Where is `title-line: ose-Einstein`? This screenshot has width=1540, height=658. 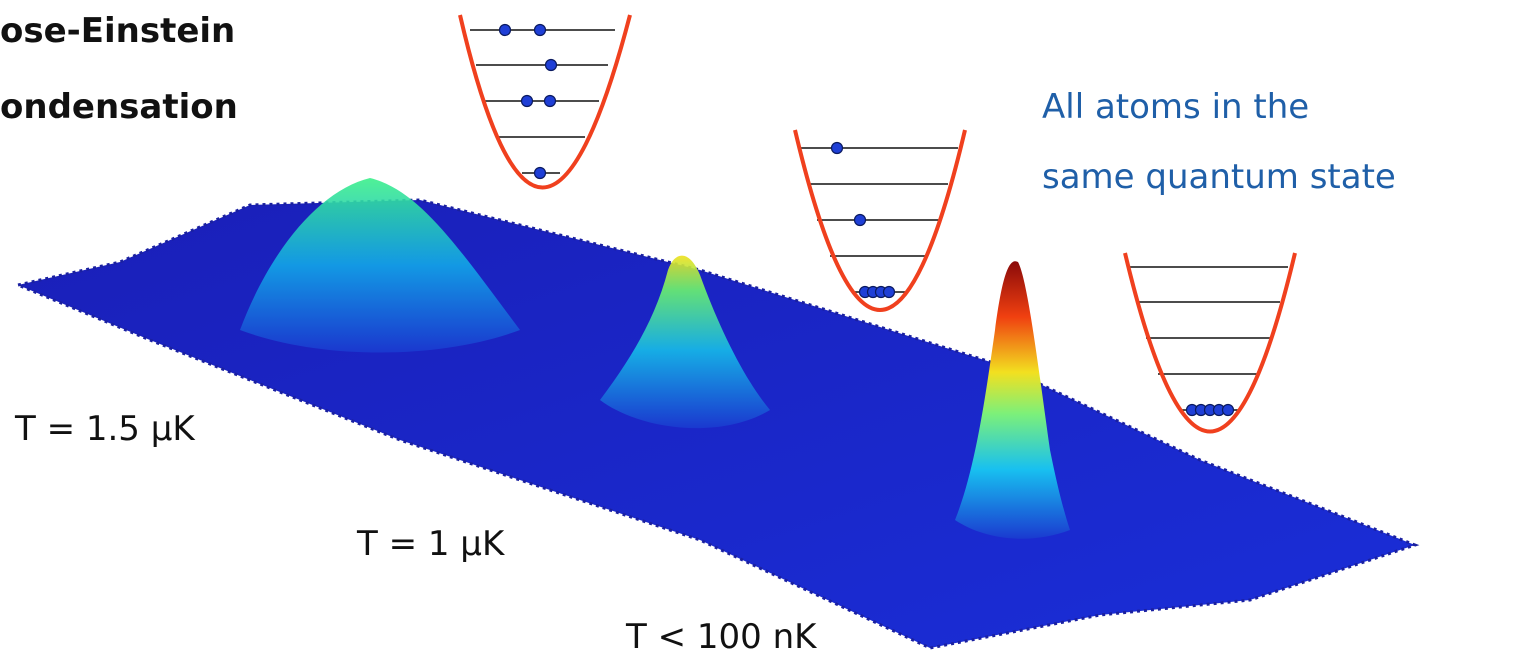
title-line: ose-Einstein is located at coordinates (117, 31).